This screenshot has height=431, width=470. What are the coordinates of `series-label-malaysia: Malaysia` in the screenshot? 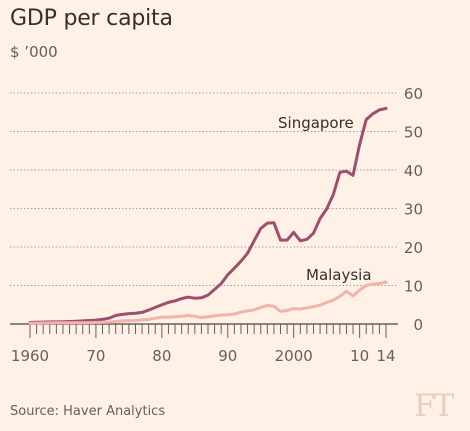 It's located at (339, 275).